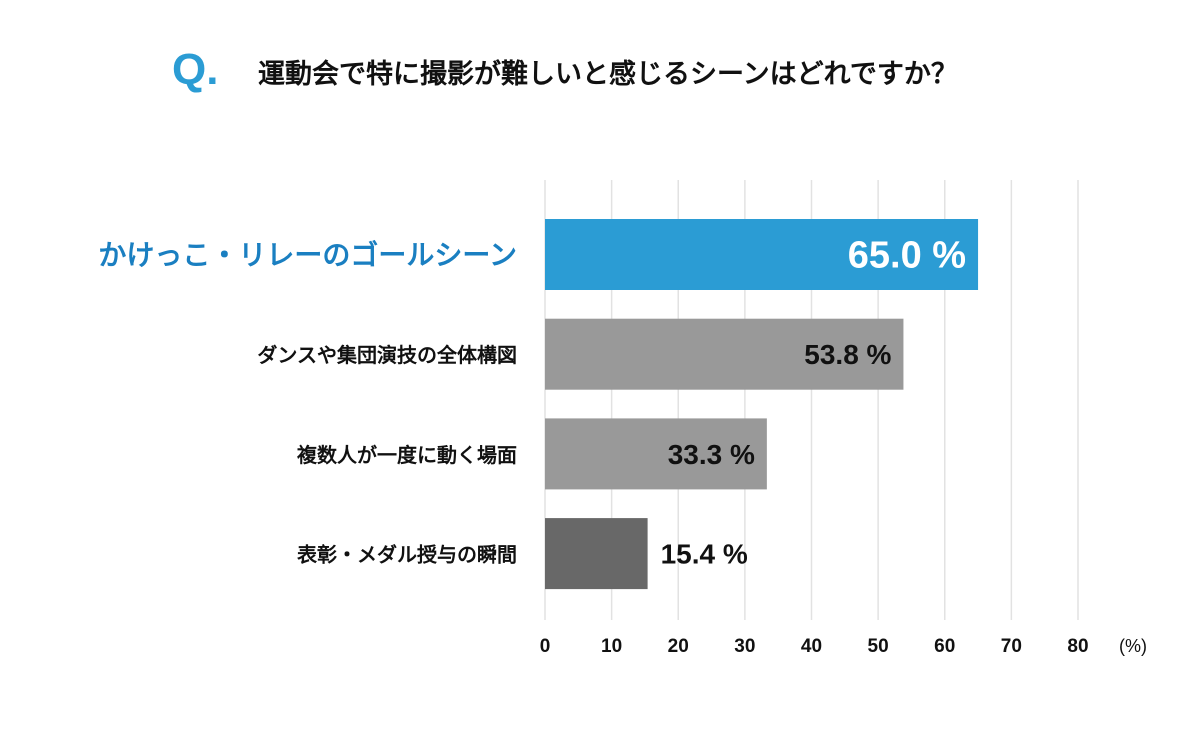 This screenshot has height=743, width=1200. What do you see at coordinates (1011, 646) in the screenshot?
I see `x-tick-label: 70` at bounding box center [1011, 646].